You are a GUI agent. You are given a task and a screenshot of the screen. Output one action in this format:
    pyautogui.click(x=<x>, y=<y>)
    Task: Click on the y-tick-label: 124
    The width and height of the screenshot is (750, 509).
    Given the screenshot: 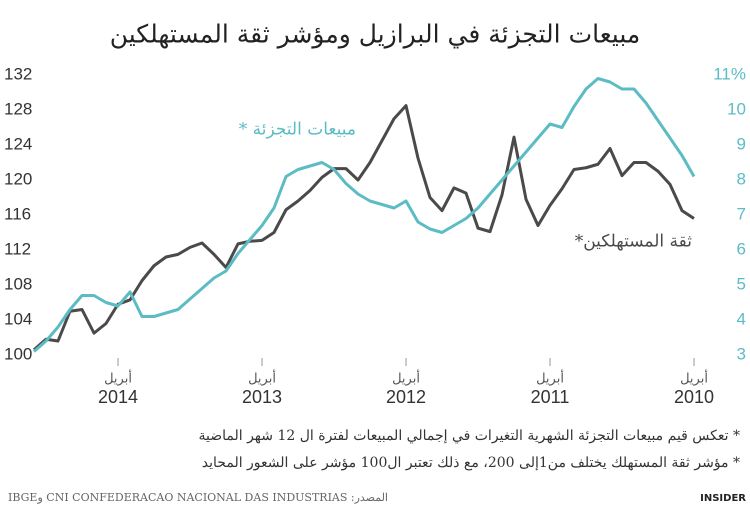 What is the action you would take?
    pyautogui.click(x=18, y=143)
    